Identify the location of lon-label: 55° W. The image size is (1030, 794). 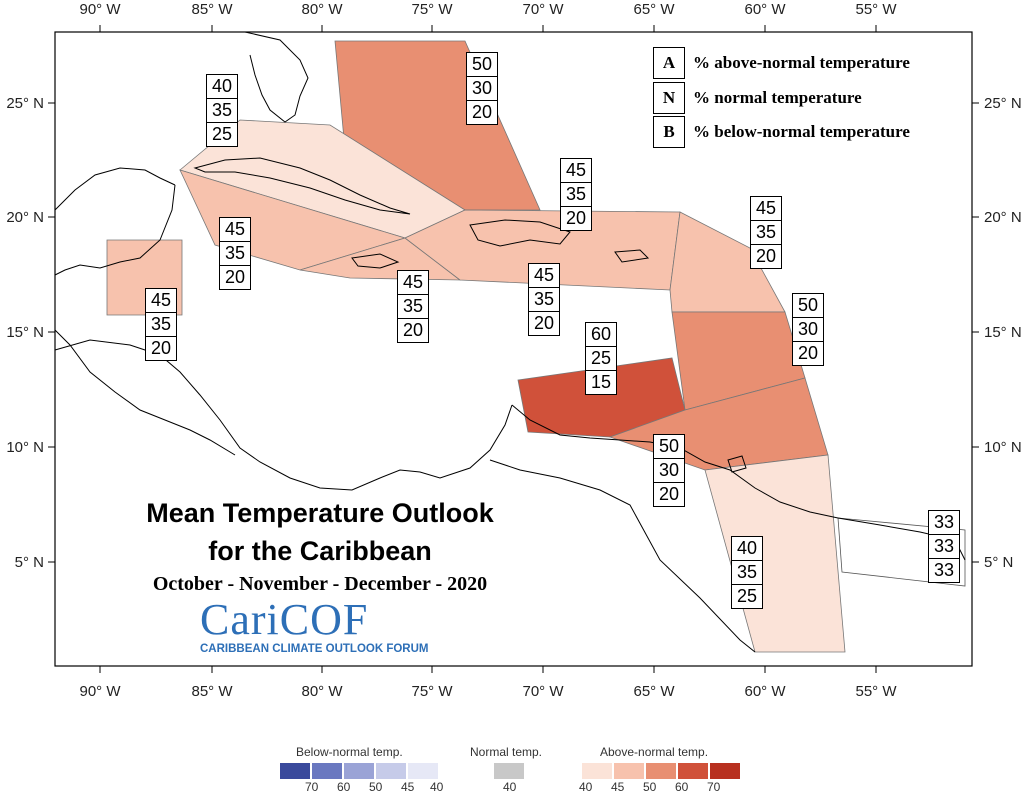
(876, 691).